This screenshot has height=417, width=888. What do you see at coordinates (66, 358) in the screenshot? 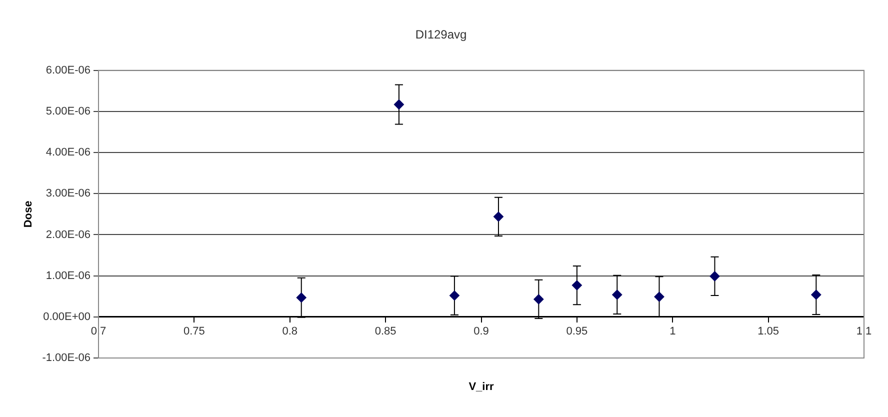
I see `y-tick-label: -1.00E-06` at bounding box center [66, 358].